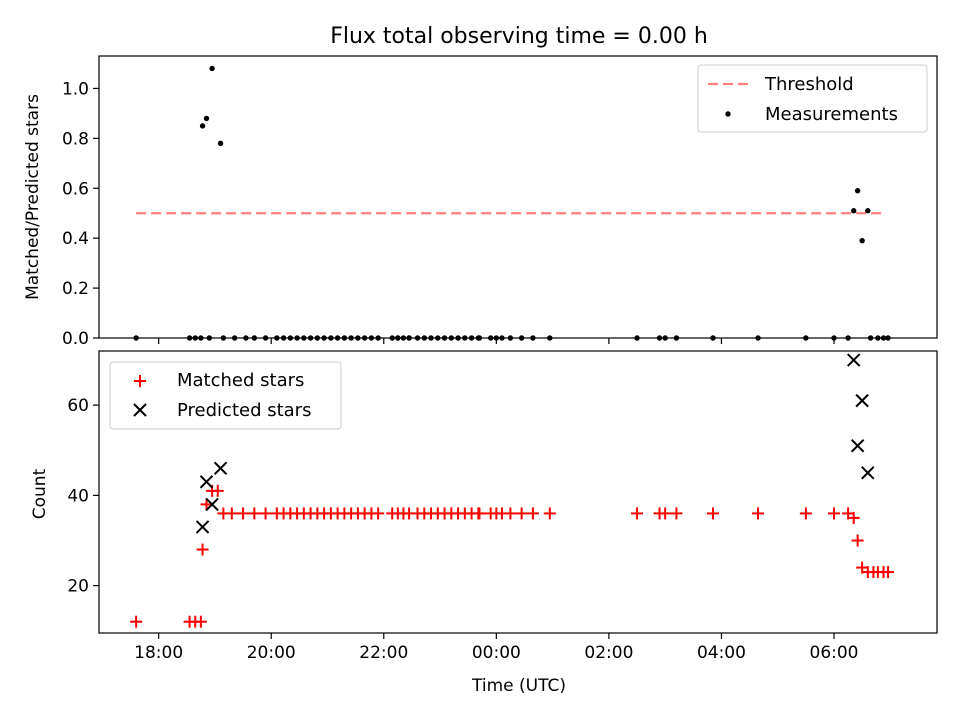 The height and width of the screenshot is (724, 960). Describe the element at coordinates (809, 84) in the screenshot. I see `legend-threshold-label: Threshold` at that location.